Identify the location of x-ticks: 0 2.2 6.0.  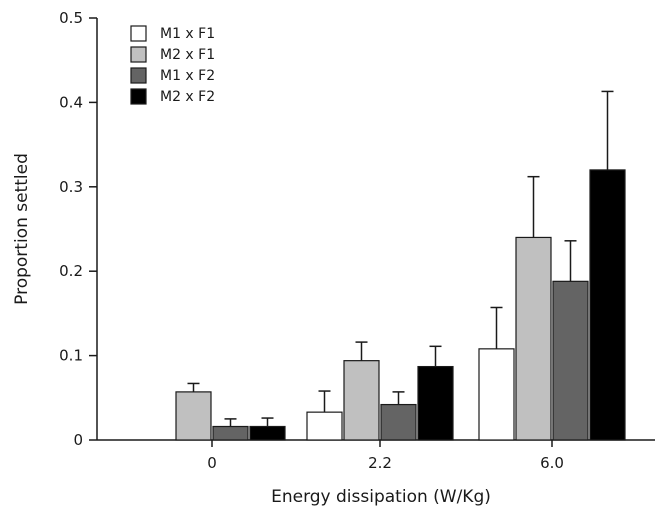
(385, 456).